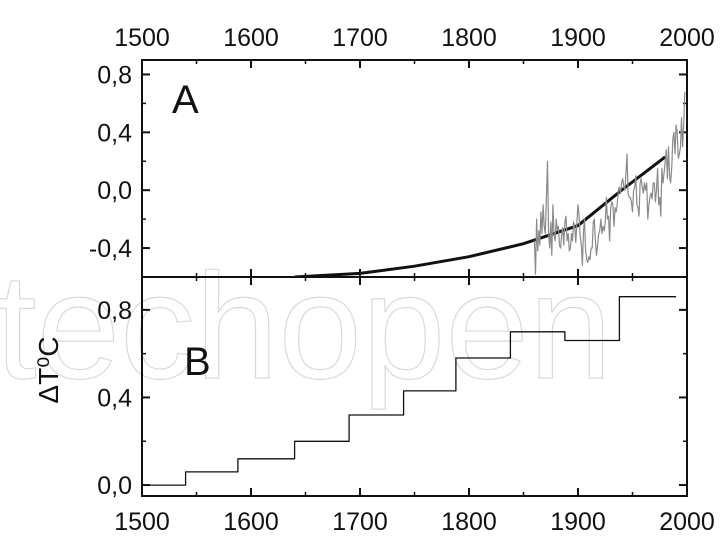  What do you see at coordinates (110, 249) in the screenshot?
I see `y-tick-label: -0,4` at bounding box center [110, 249].